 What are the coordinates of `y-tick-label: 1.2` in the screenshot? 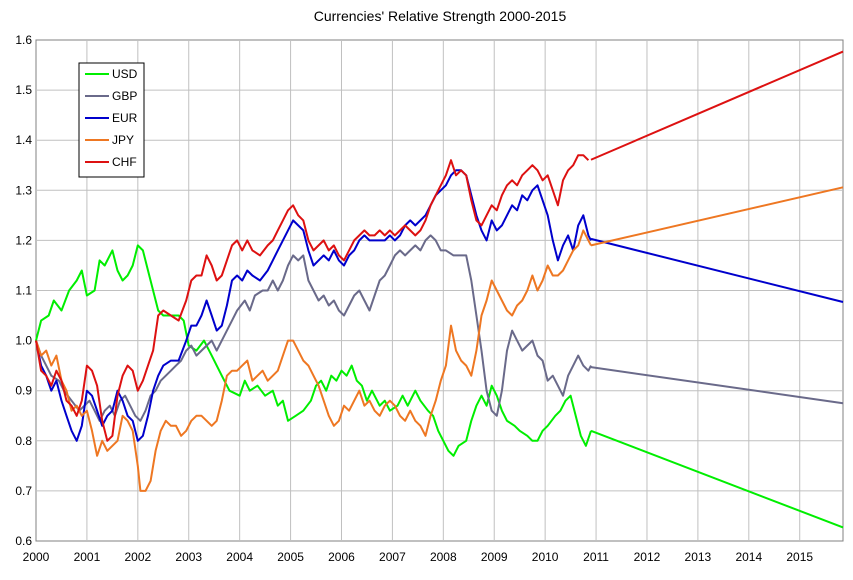 It's located at (23, 240).